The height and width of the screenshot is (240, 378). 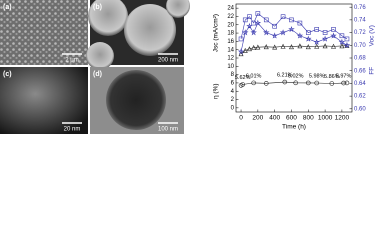 What do you see at coordinates (360, 46) in the screenshot?
I see `y2-tick-label: 0.70` at bounding box center [360, 46].